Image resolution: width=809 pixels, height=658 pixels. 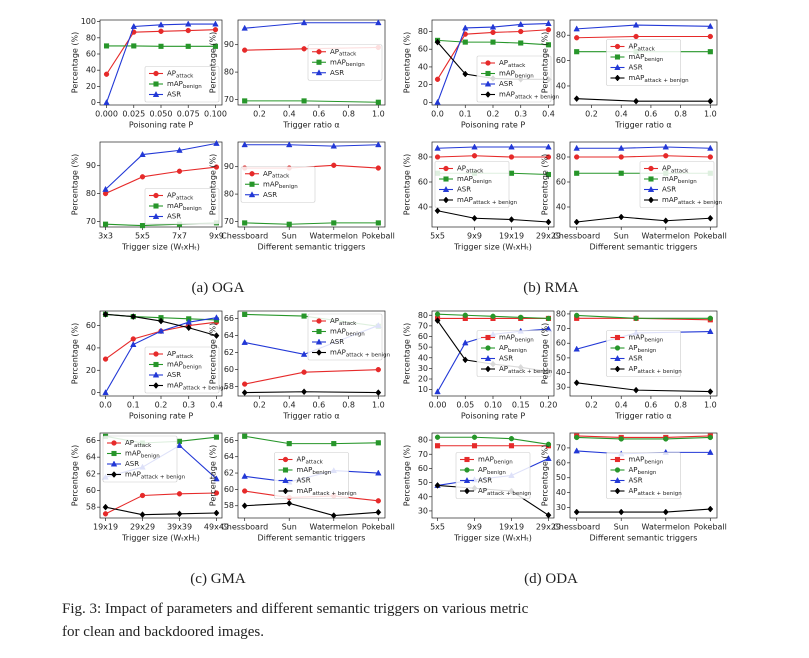 I want to click on x-tick-label: Chessboard, so click(x=244, y=236).